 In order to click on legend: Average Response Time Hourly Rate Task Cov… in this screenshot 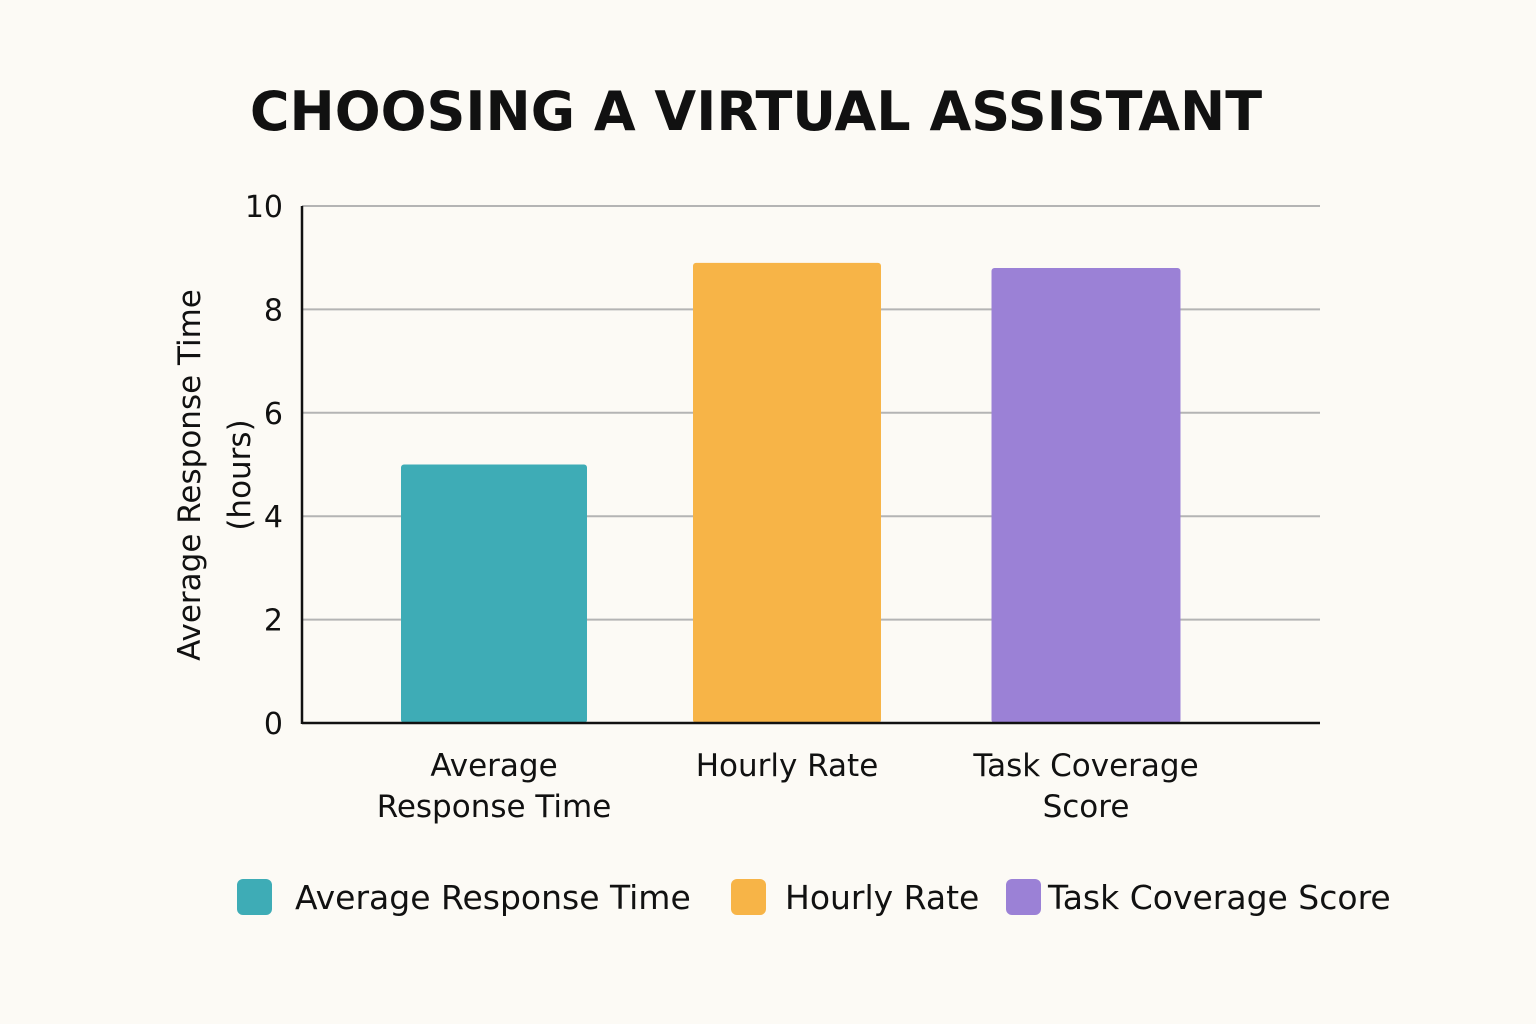, I will do `click(814, 897)`.